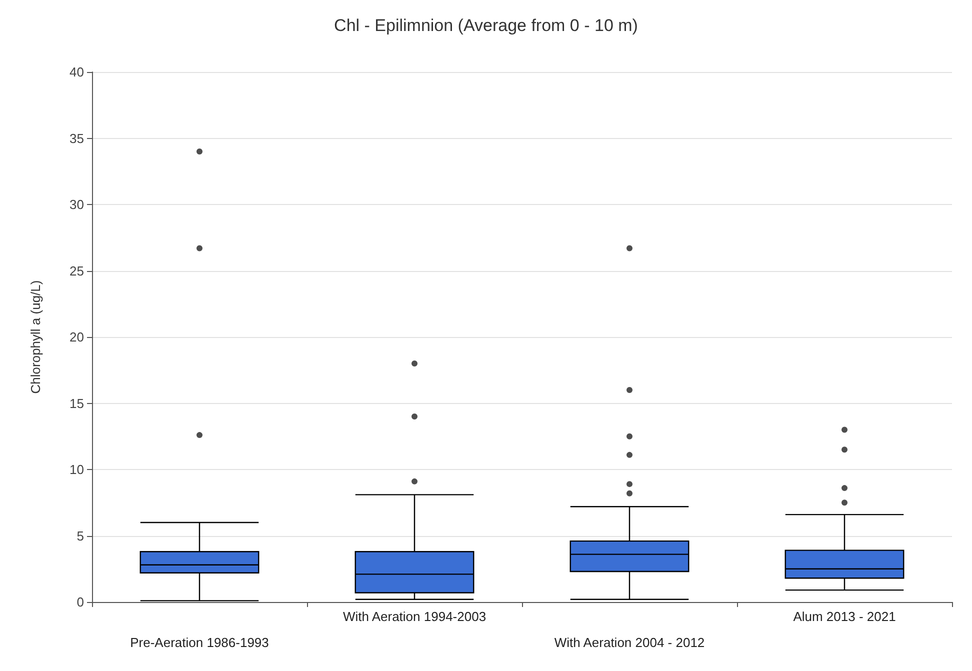  I want to click on y-axis-title: Chlorophyll a (ug/L), so click(35, 337).